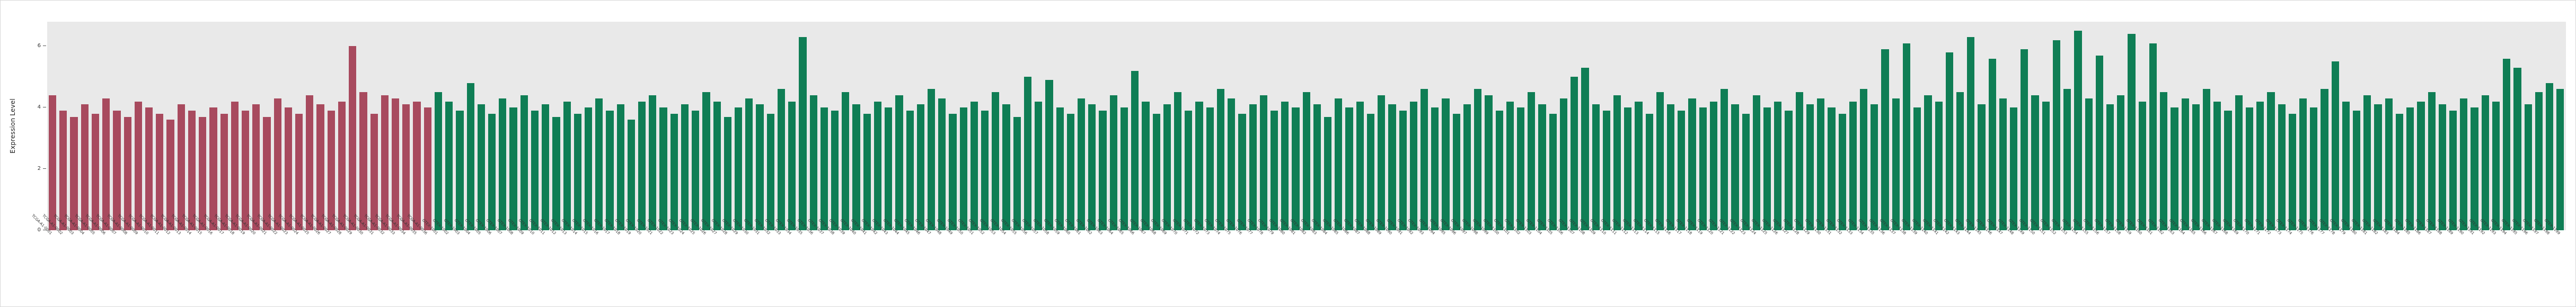  Describe the element at coordinates (39, 107) in the screenshot. I see `y-tick-label: 4` at that location.